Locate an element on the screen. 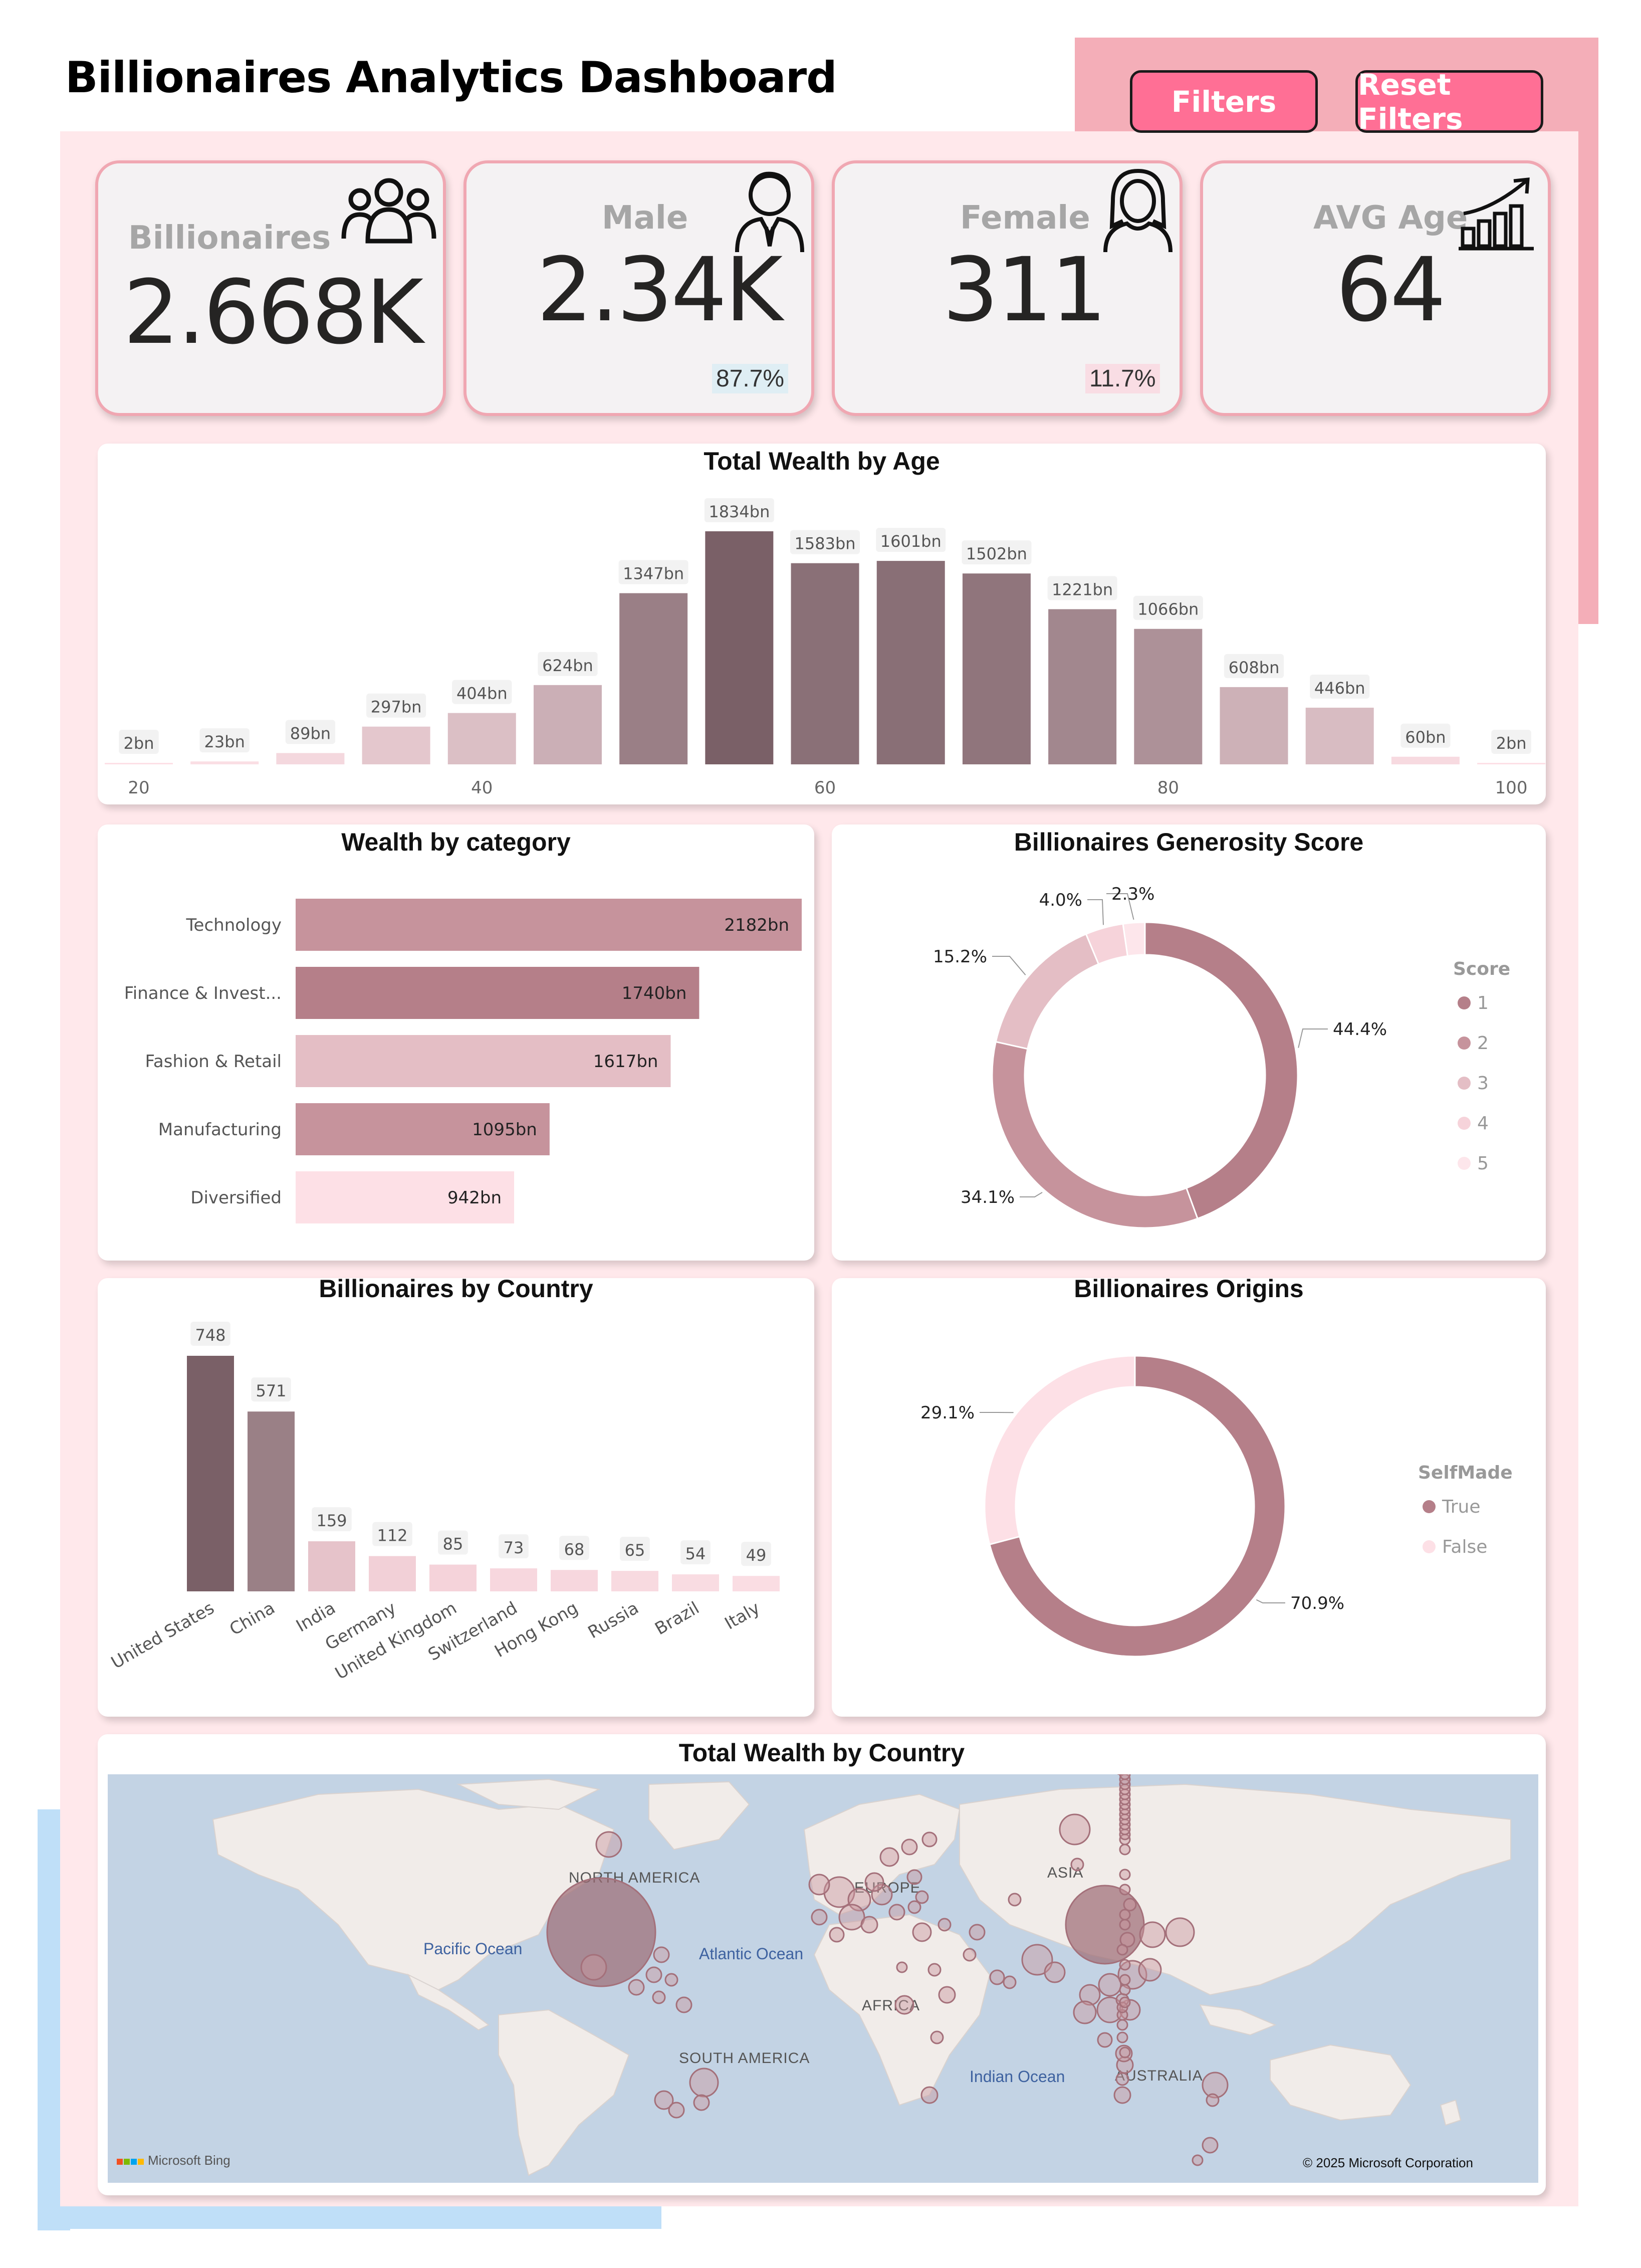  bubble-china is located at coordinates (1105, 1925).